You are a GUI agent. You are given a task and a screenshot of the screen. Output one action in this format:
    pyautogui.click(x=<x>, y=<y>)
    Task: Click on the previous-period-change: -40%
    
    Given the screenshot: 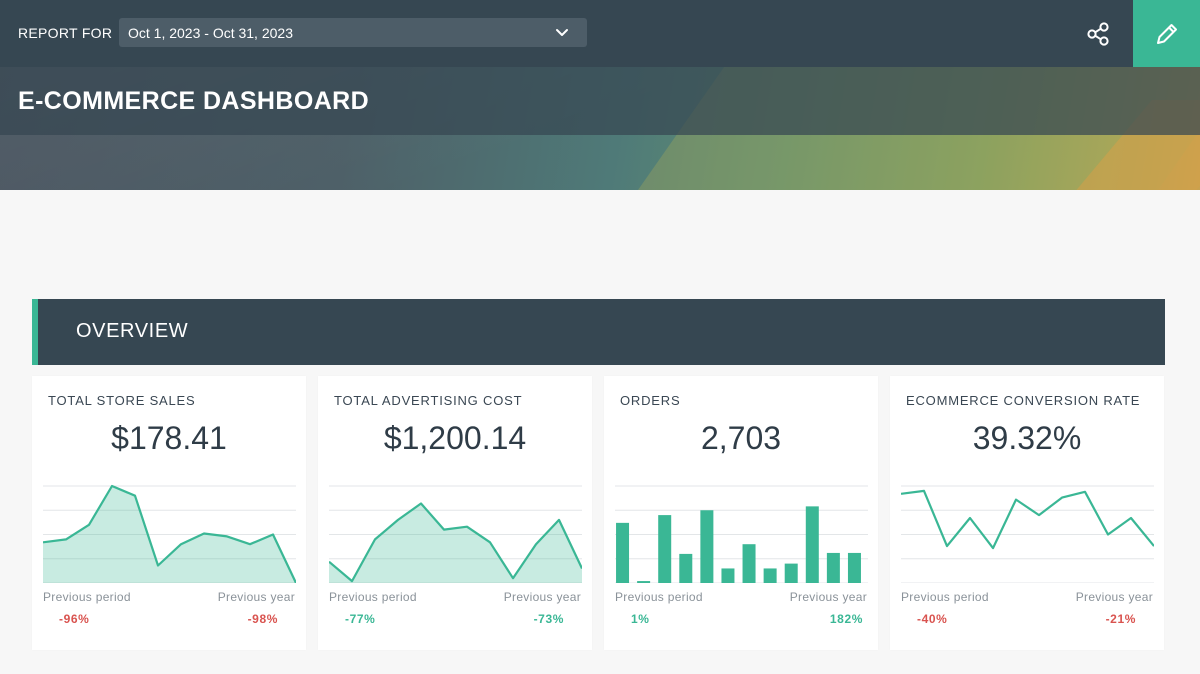 What is the action you would take?
    pyautogui.click(x=932, y=619)
    